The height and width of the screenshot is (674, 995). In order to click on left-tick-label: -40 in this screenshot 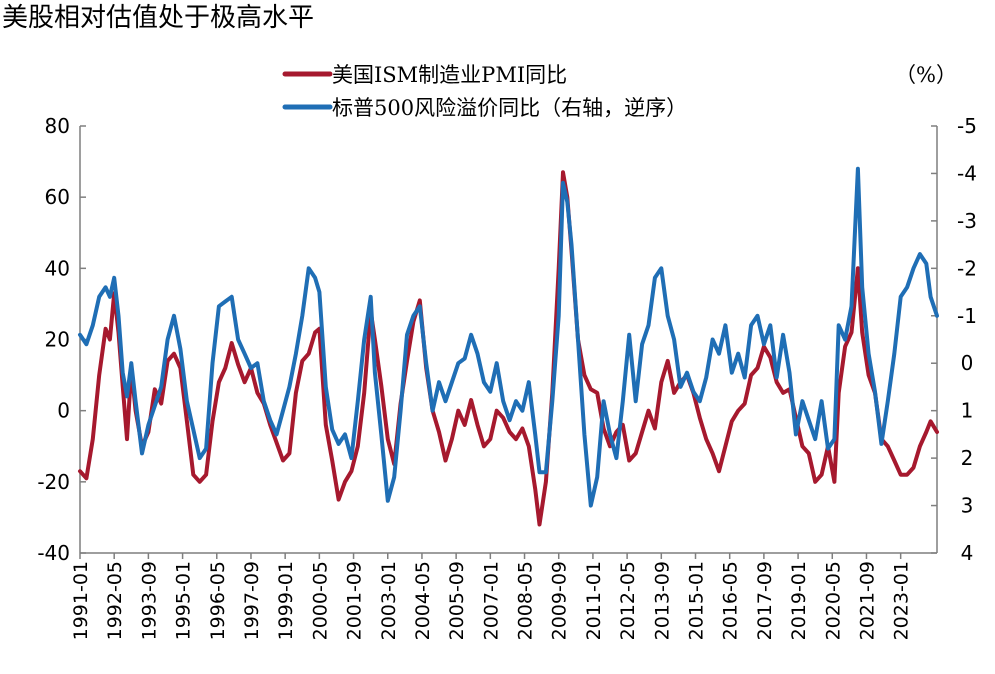, I will do `click(53, 553)`.